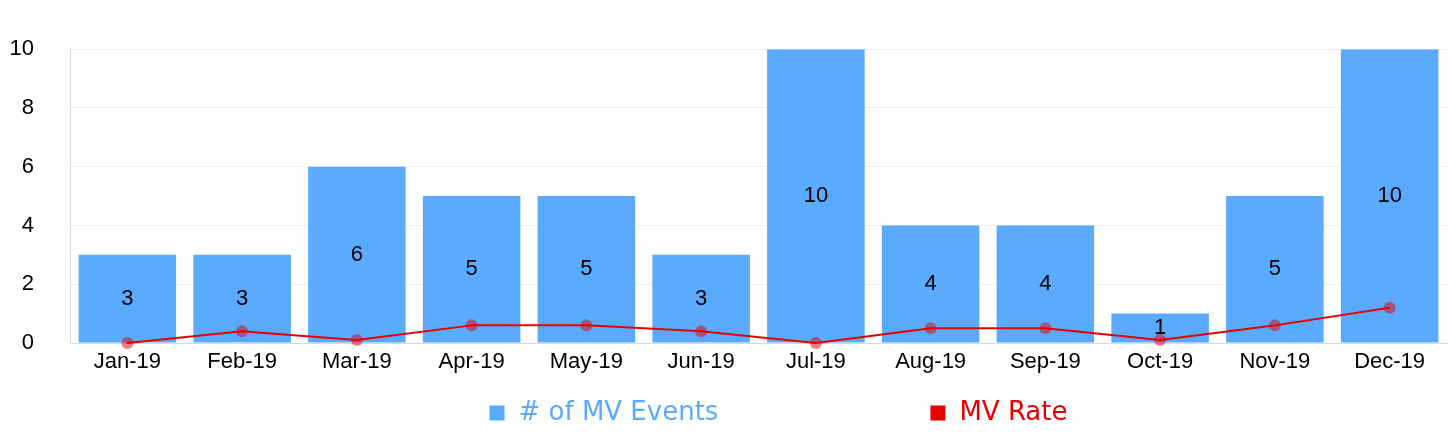  What do you see at coordinates (27, 224) in the screenshot?
I see `y-tick-label: 4` at bounding box center [27, 224].